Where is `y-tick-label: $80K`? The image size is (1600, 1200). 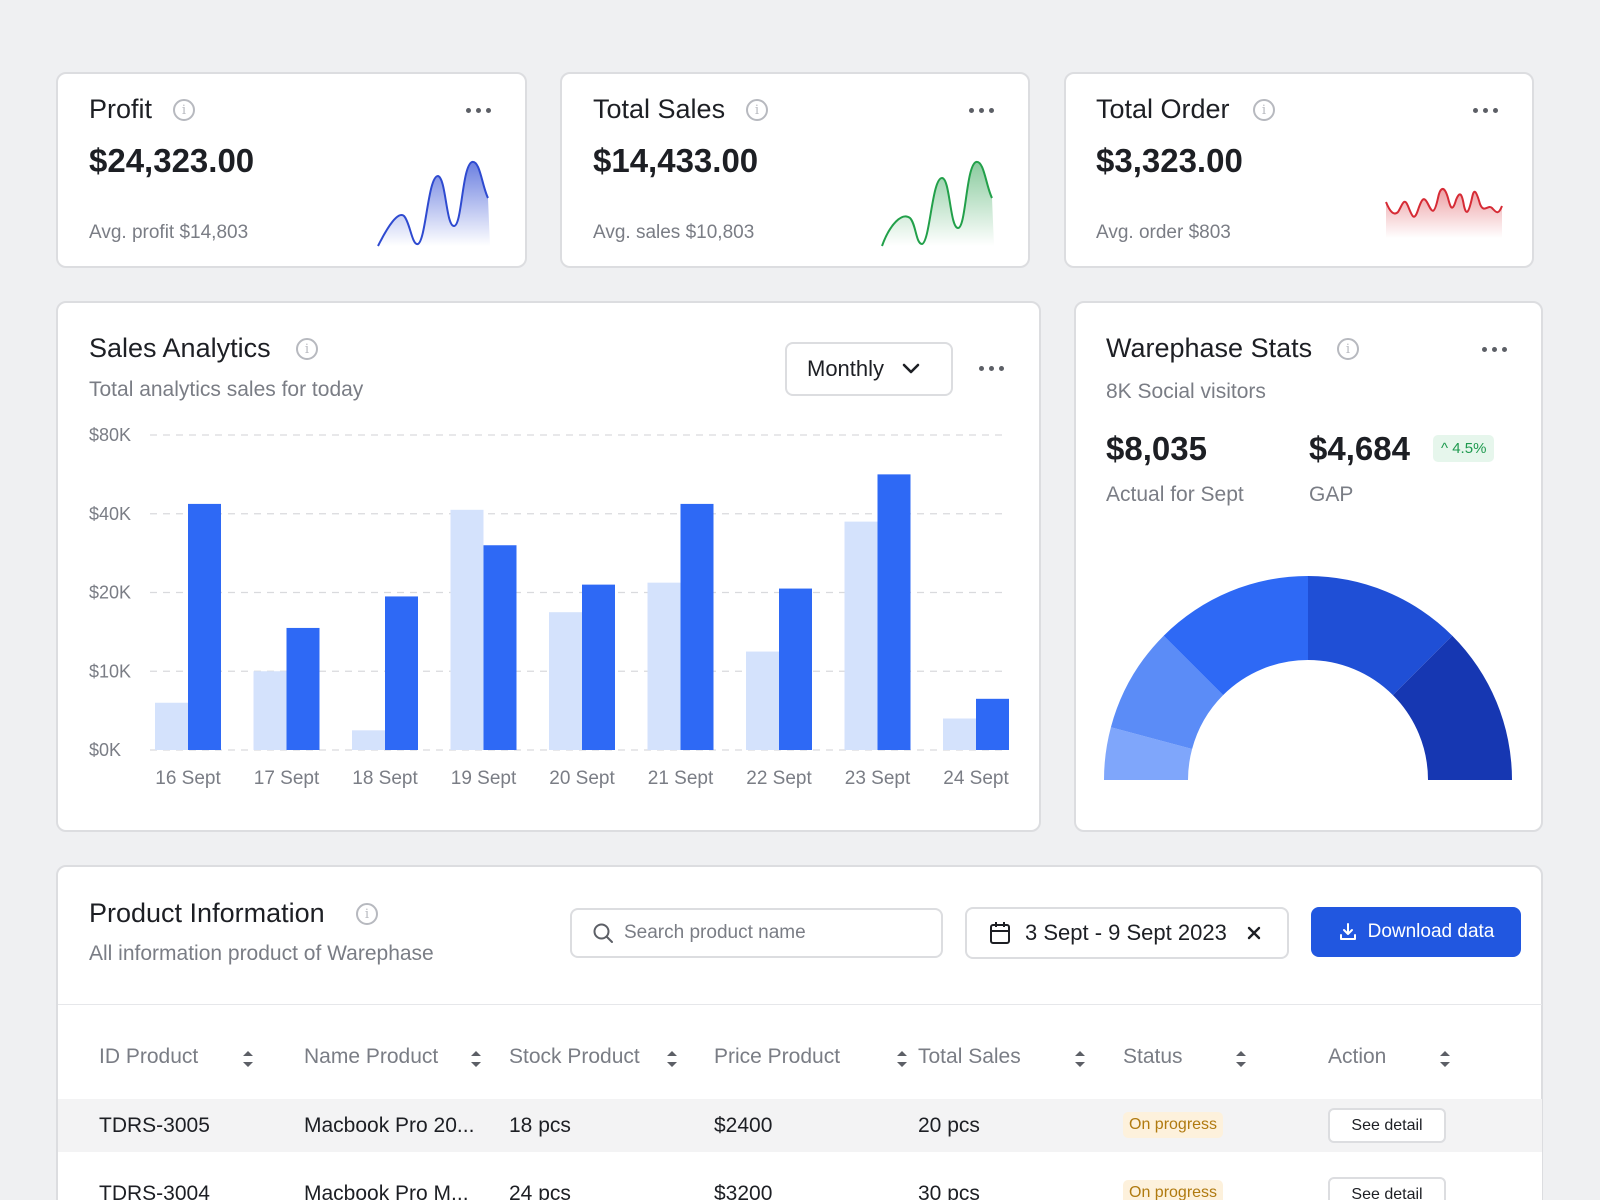 y-tick-label: $80K is located at coordinates (110, 435).